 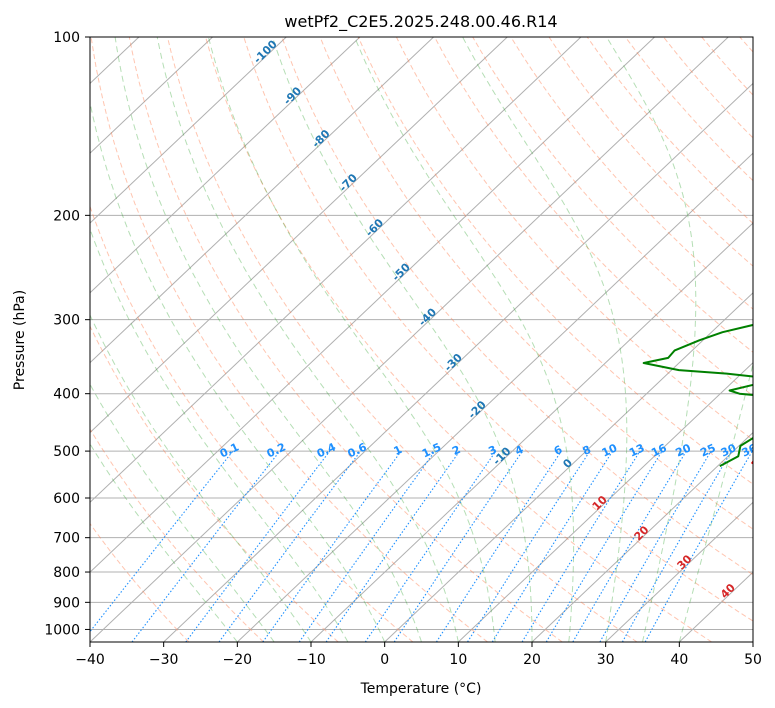 I want to click on mixing-ratio-label: 10, so click(x=610, y=450).